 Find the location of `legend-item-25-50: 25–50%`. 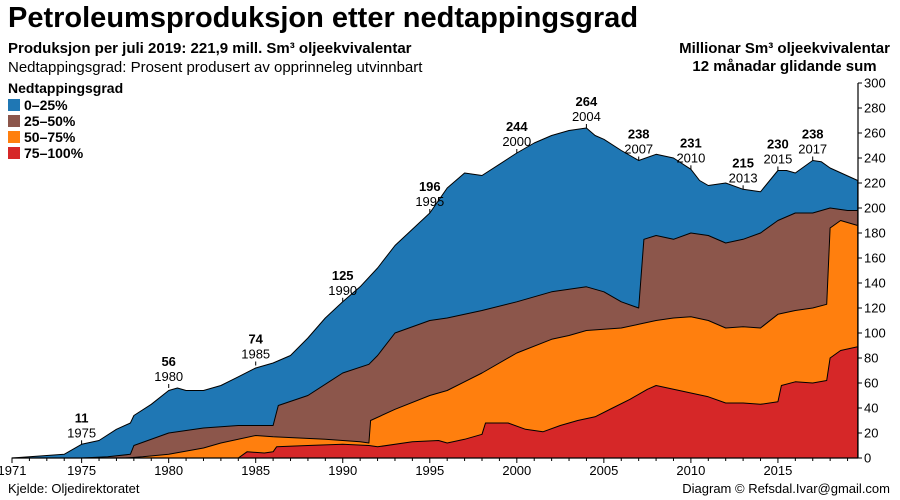

legend-item-25-50: 25–50% is located at coordinates (65, 121).